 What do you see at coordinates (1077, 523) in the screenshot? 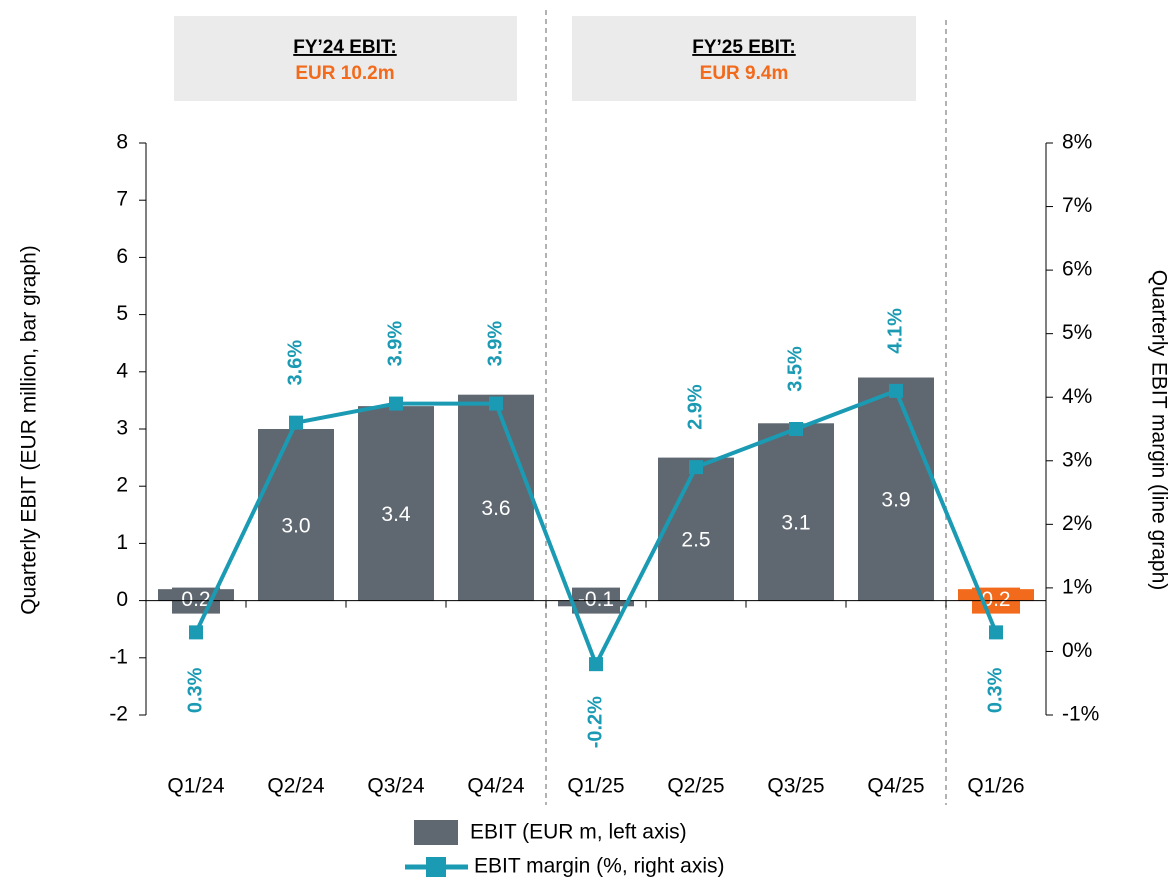
I see `y2-tick-label: 2%` at bounding box center [1077, 523].